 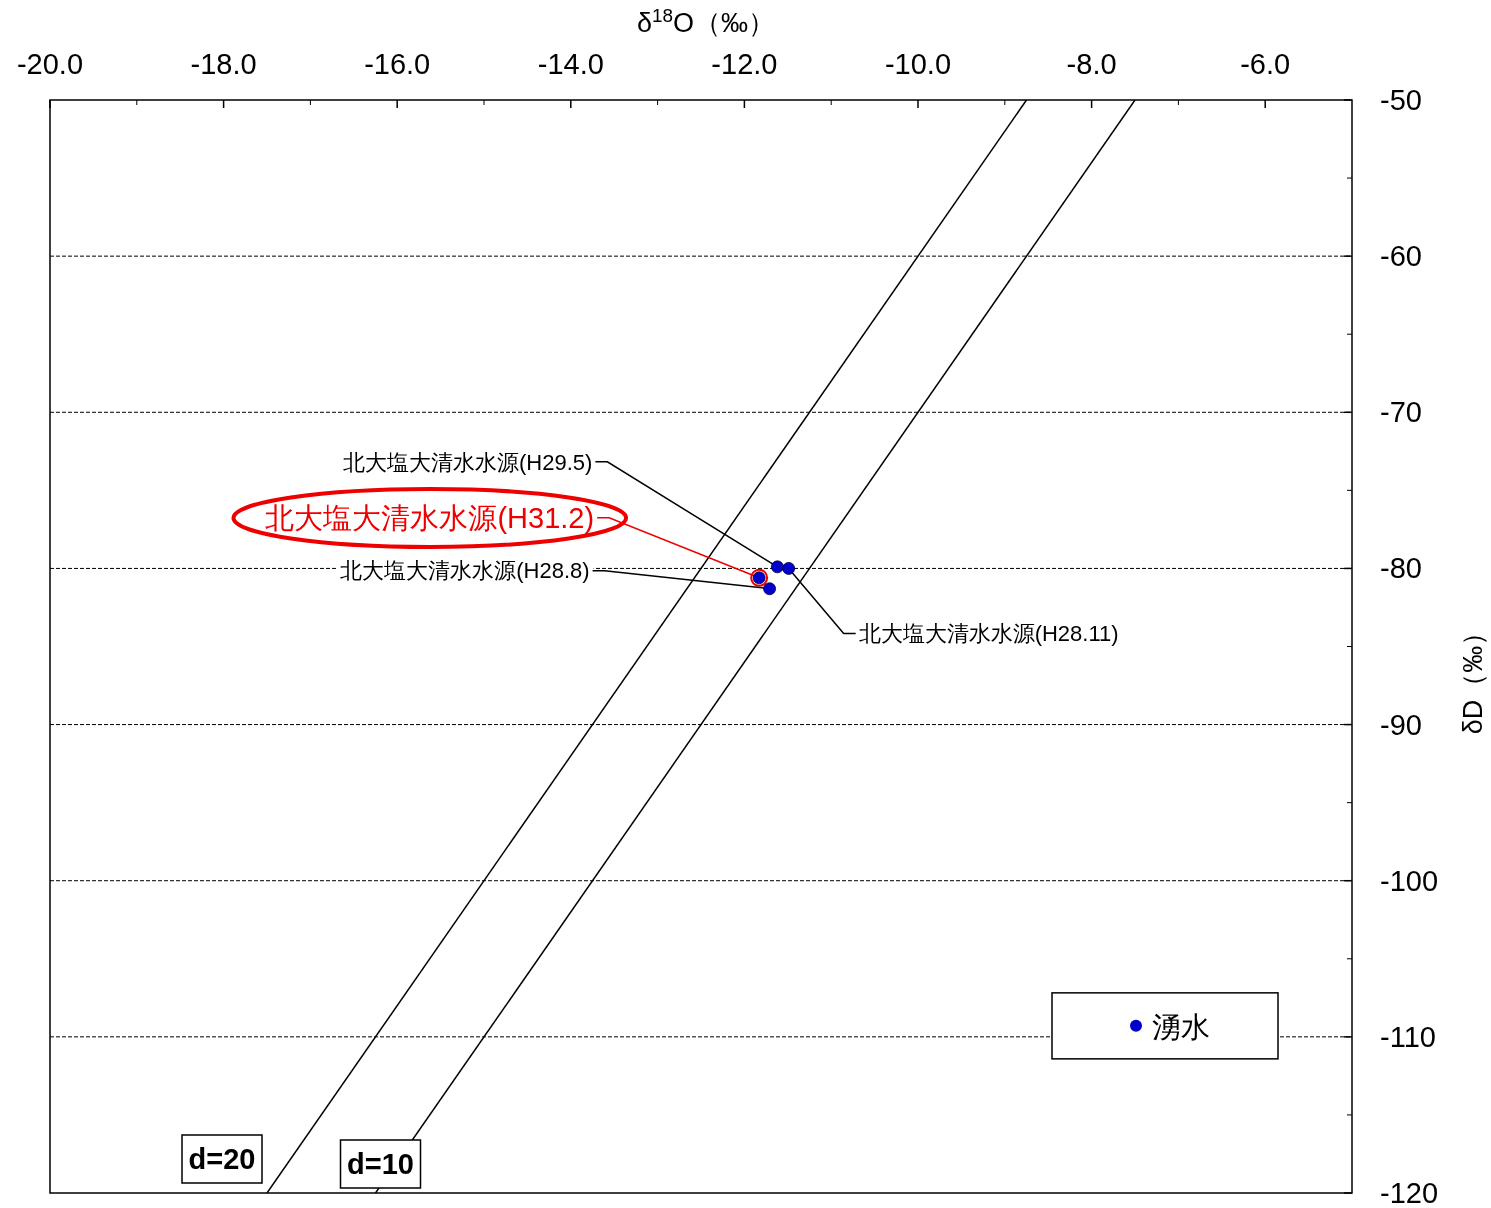 What do you see at coordinates (744, 64) in the screenshot?
I see `x-tick-label: -12.0` at bounding box center [744, 64].